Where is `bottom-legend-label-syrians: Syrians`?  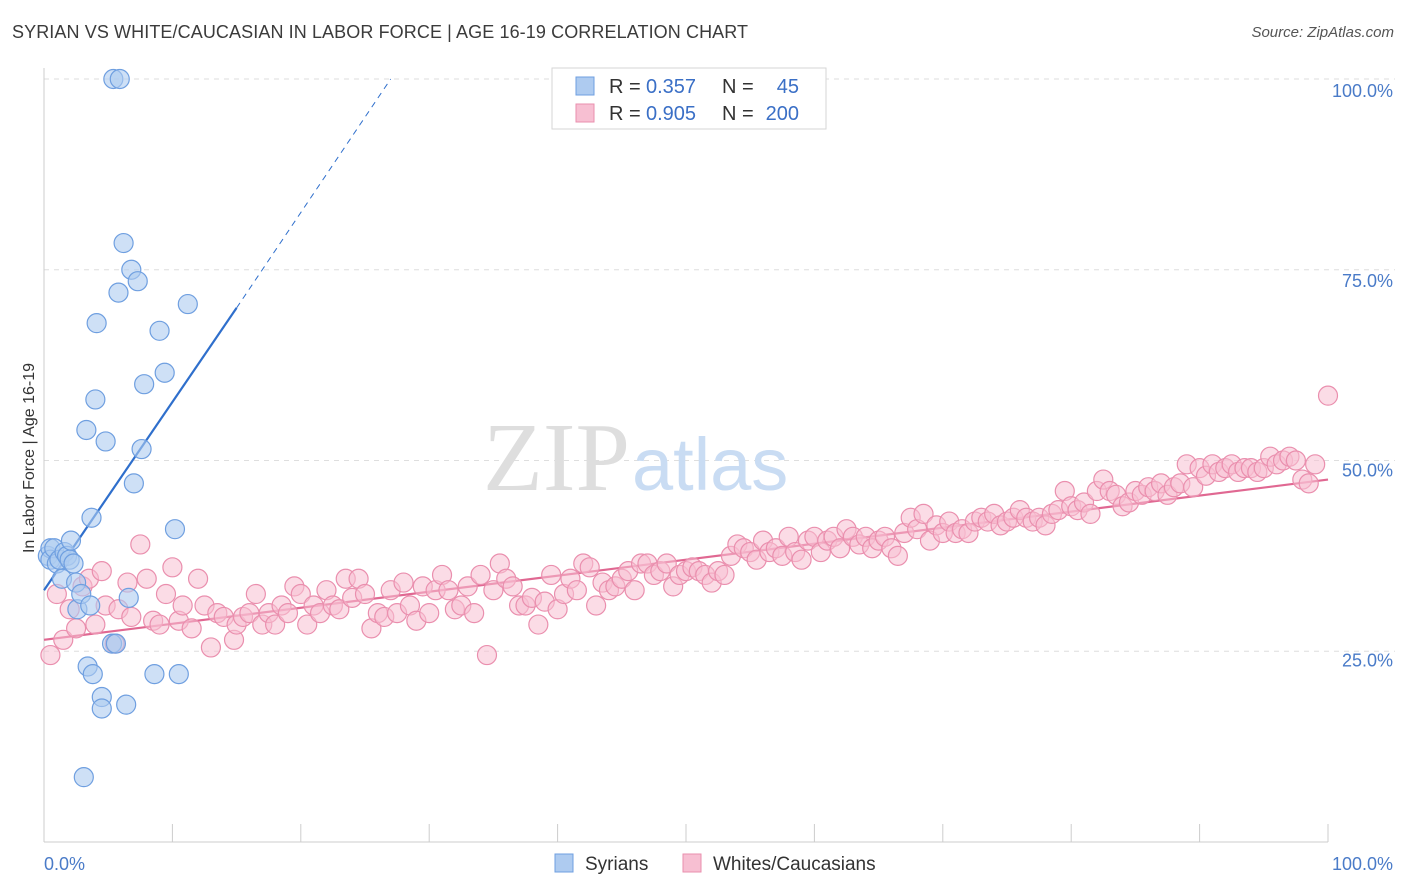 bottom-legend-label-syrians: Syrians is located at coordinates (616, 864).